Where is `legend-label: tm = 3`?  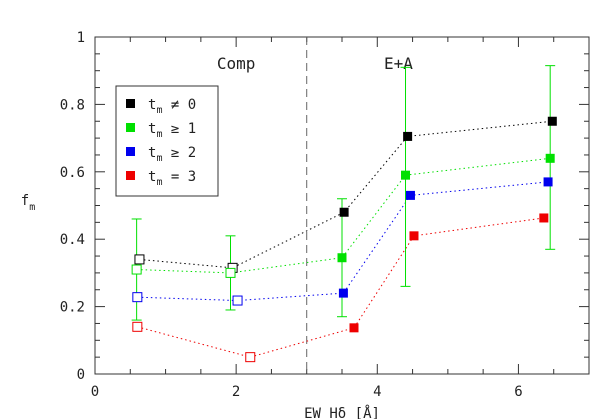 legend-label: tm = 3 is located at coordinates (172, 178).